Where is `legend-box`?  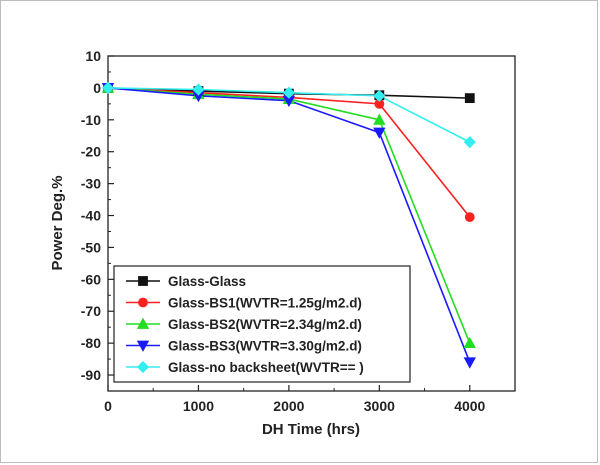 legend-box is located at coordinates (262, 324).